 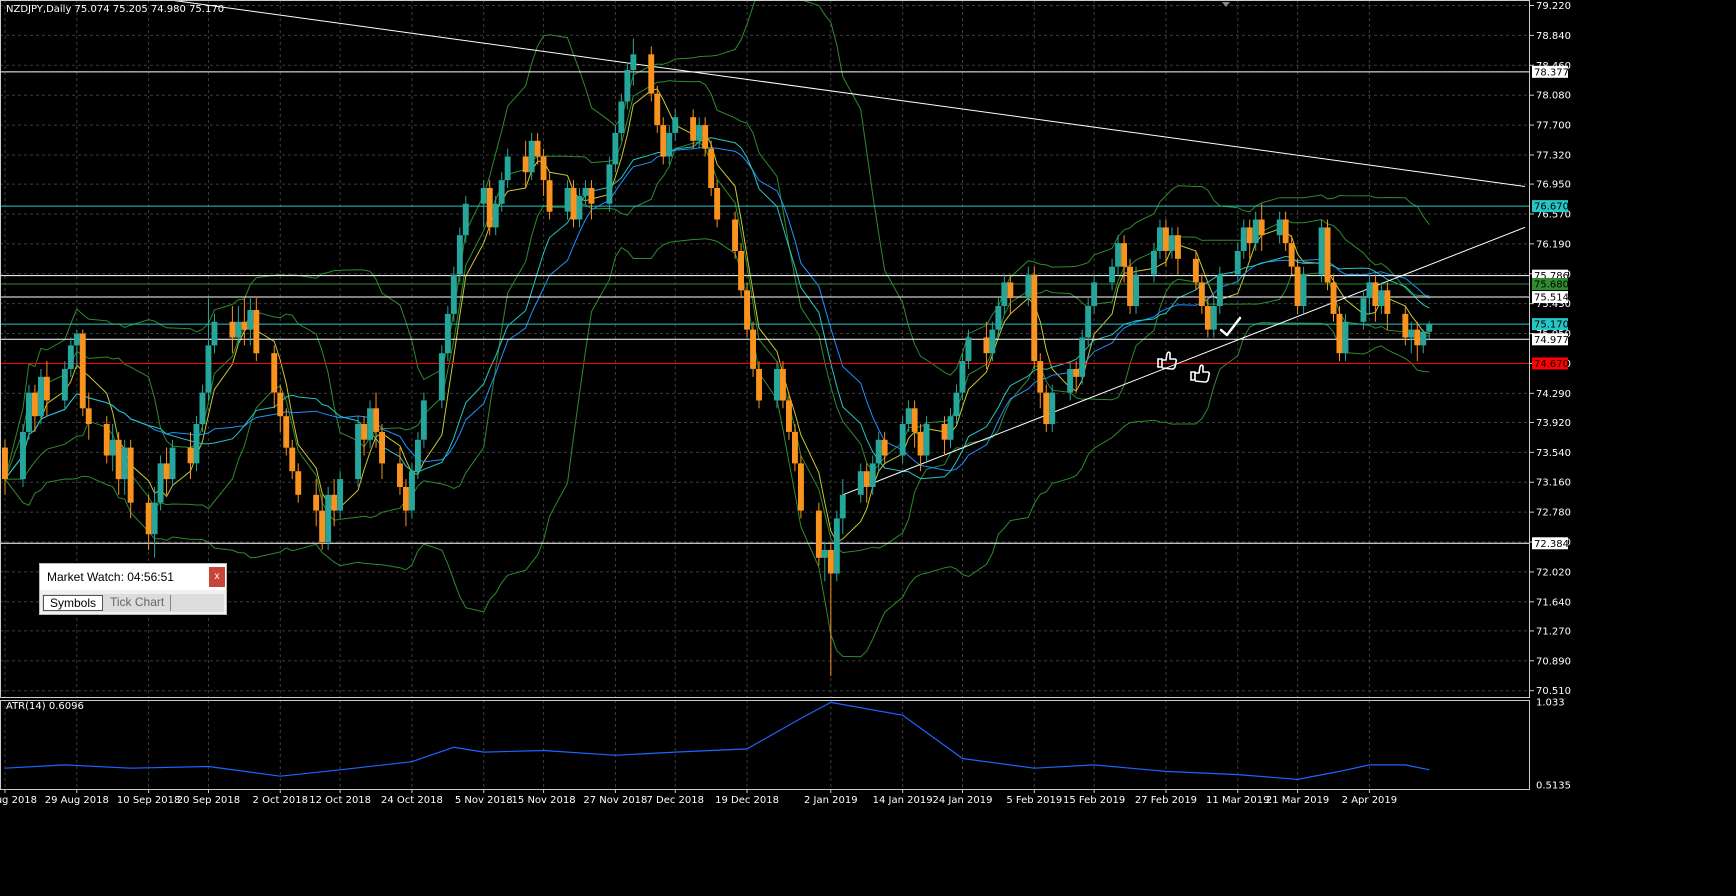 What do you see at coordinates (1553, 786) in the screenshot?
I see `atr-tick-label: 0.5135` at bounding box center [1553, 786].